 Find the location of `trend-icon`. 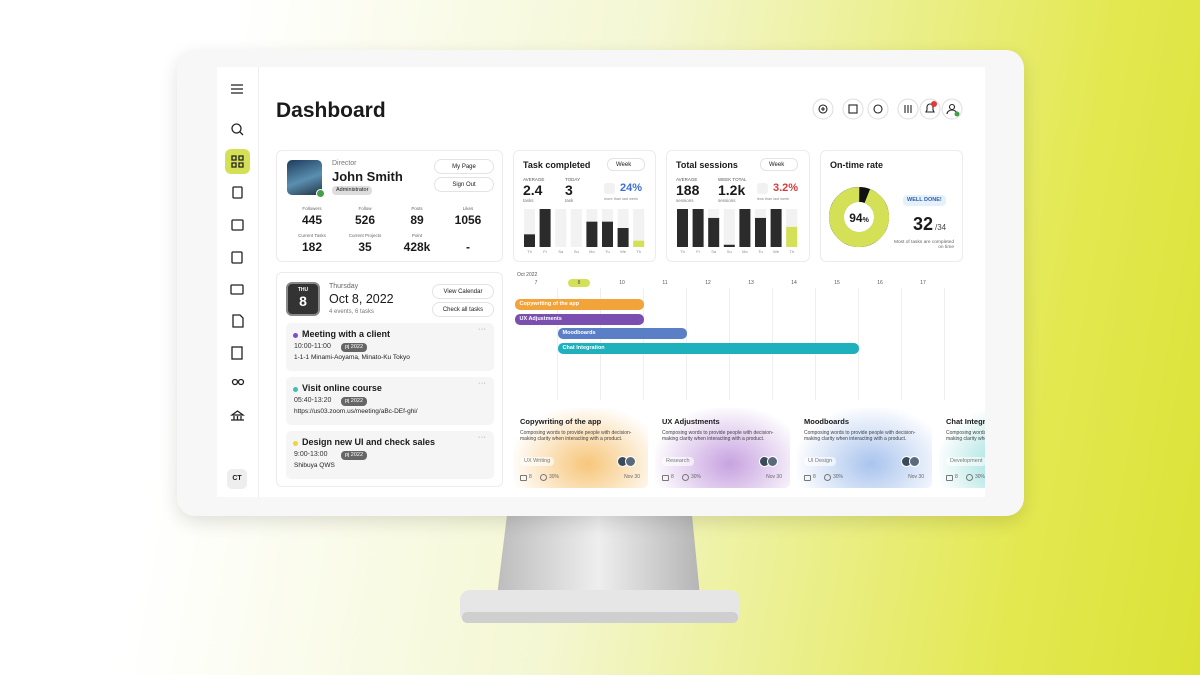

trend-icon is located at coordinates (609, 188).